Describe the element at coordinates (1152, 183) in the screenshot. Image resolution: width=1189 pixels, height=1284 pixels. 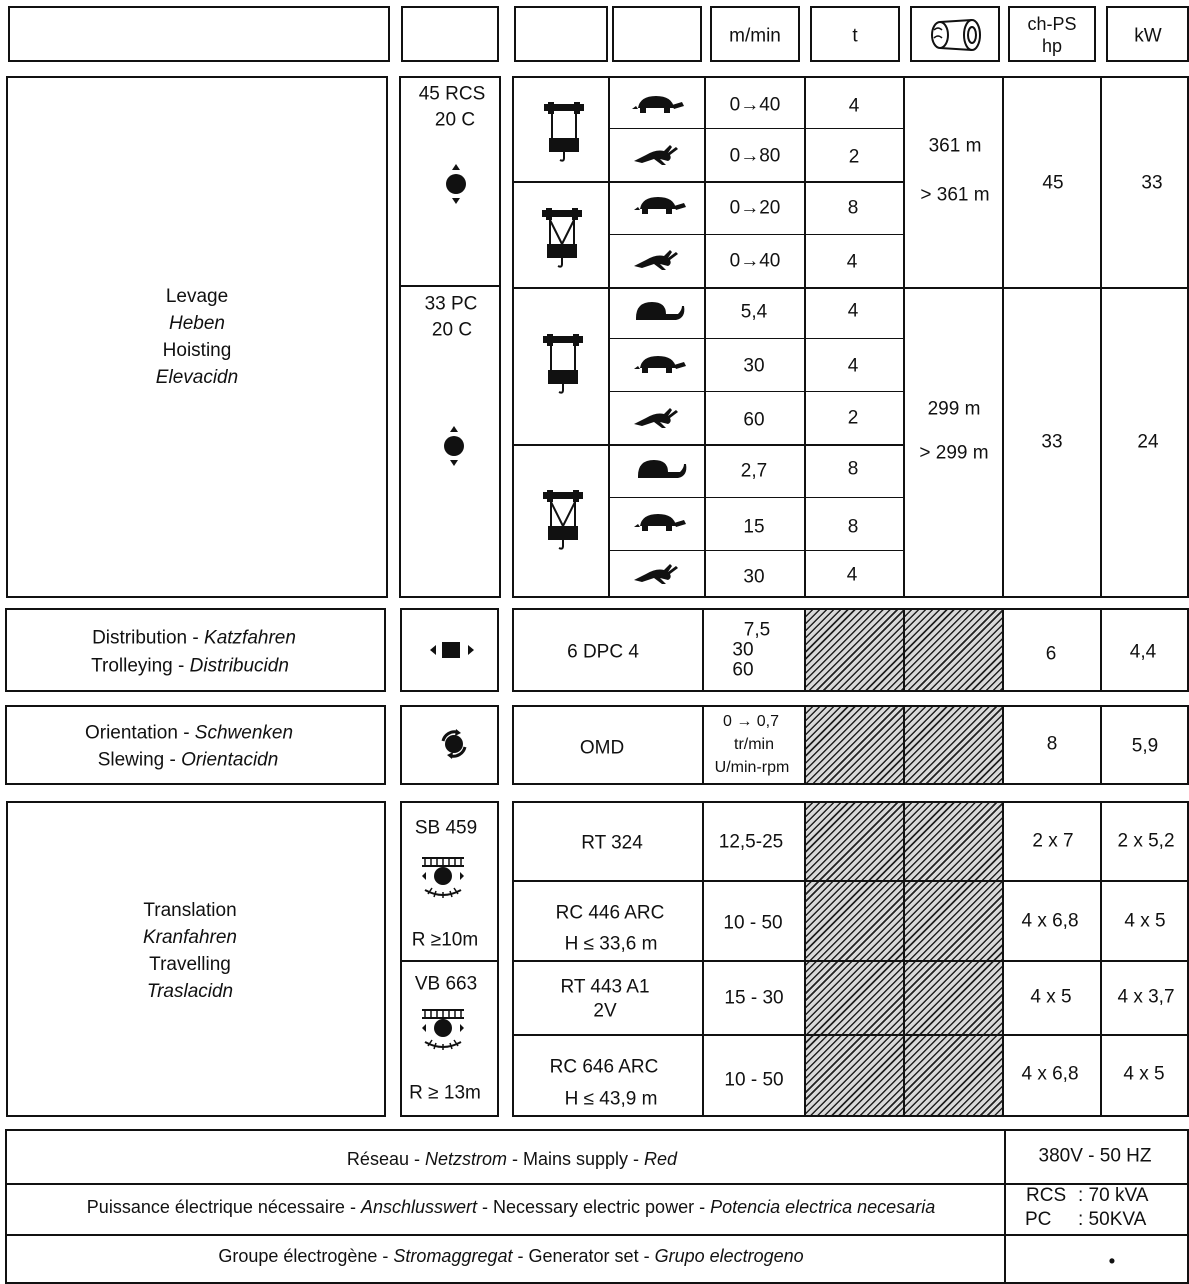
I see `kw-value: 33` at that location.